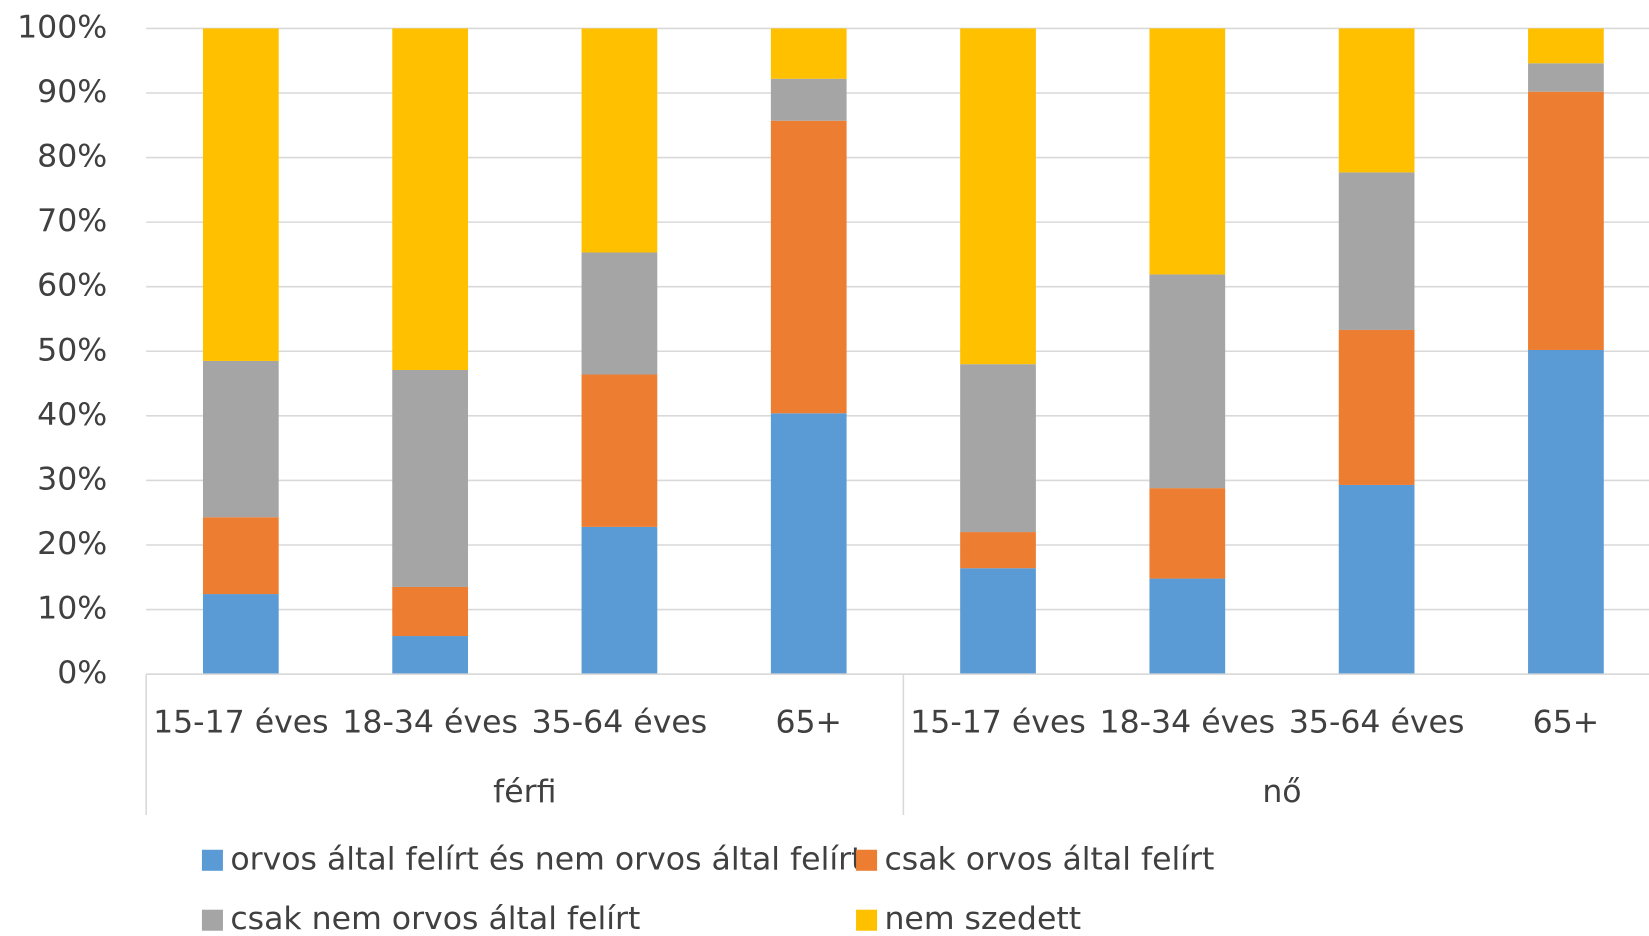 This screenshot has height=936, width=1649. I want to click on legend-label: csak nem orvos által felírt, so click(435, 918).